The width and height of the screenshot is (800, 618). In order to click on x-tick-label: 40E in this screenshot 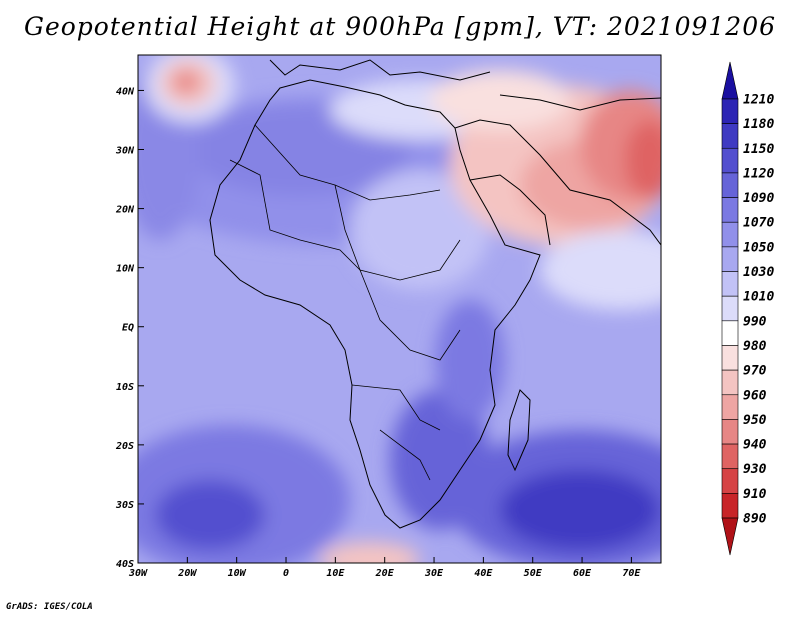, I will do `click(483, 573)`.